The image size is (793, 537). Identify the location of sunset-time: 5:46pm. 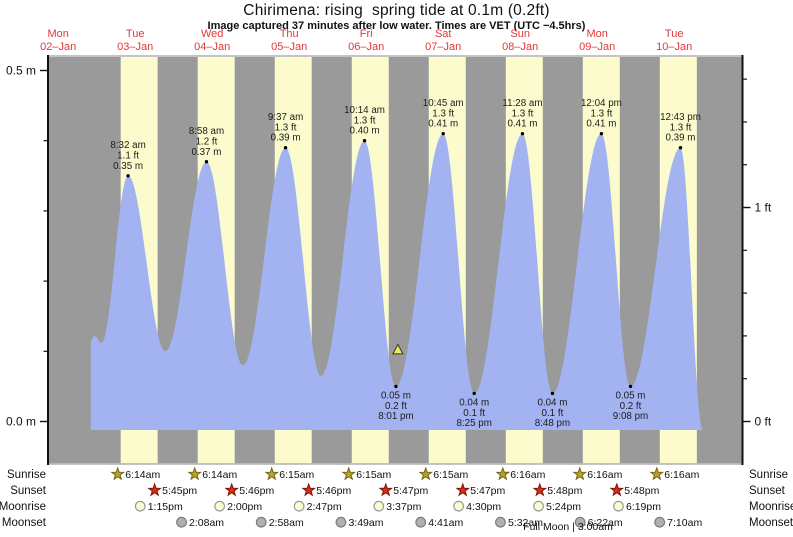
(256, 491).